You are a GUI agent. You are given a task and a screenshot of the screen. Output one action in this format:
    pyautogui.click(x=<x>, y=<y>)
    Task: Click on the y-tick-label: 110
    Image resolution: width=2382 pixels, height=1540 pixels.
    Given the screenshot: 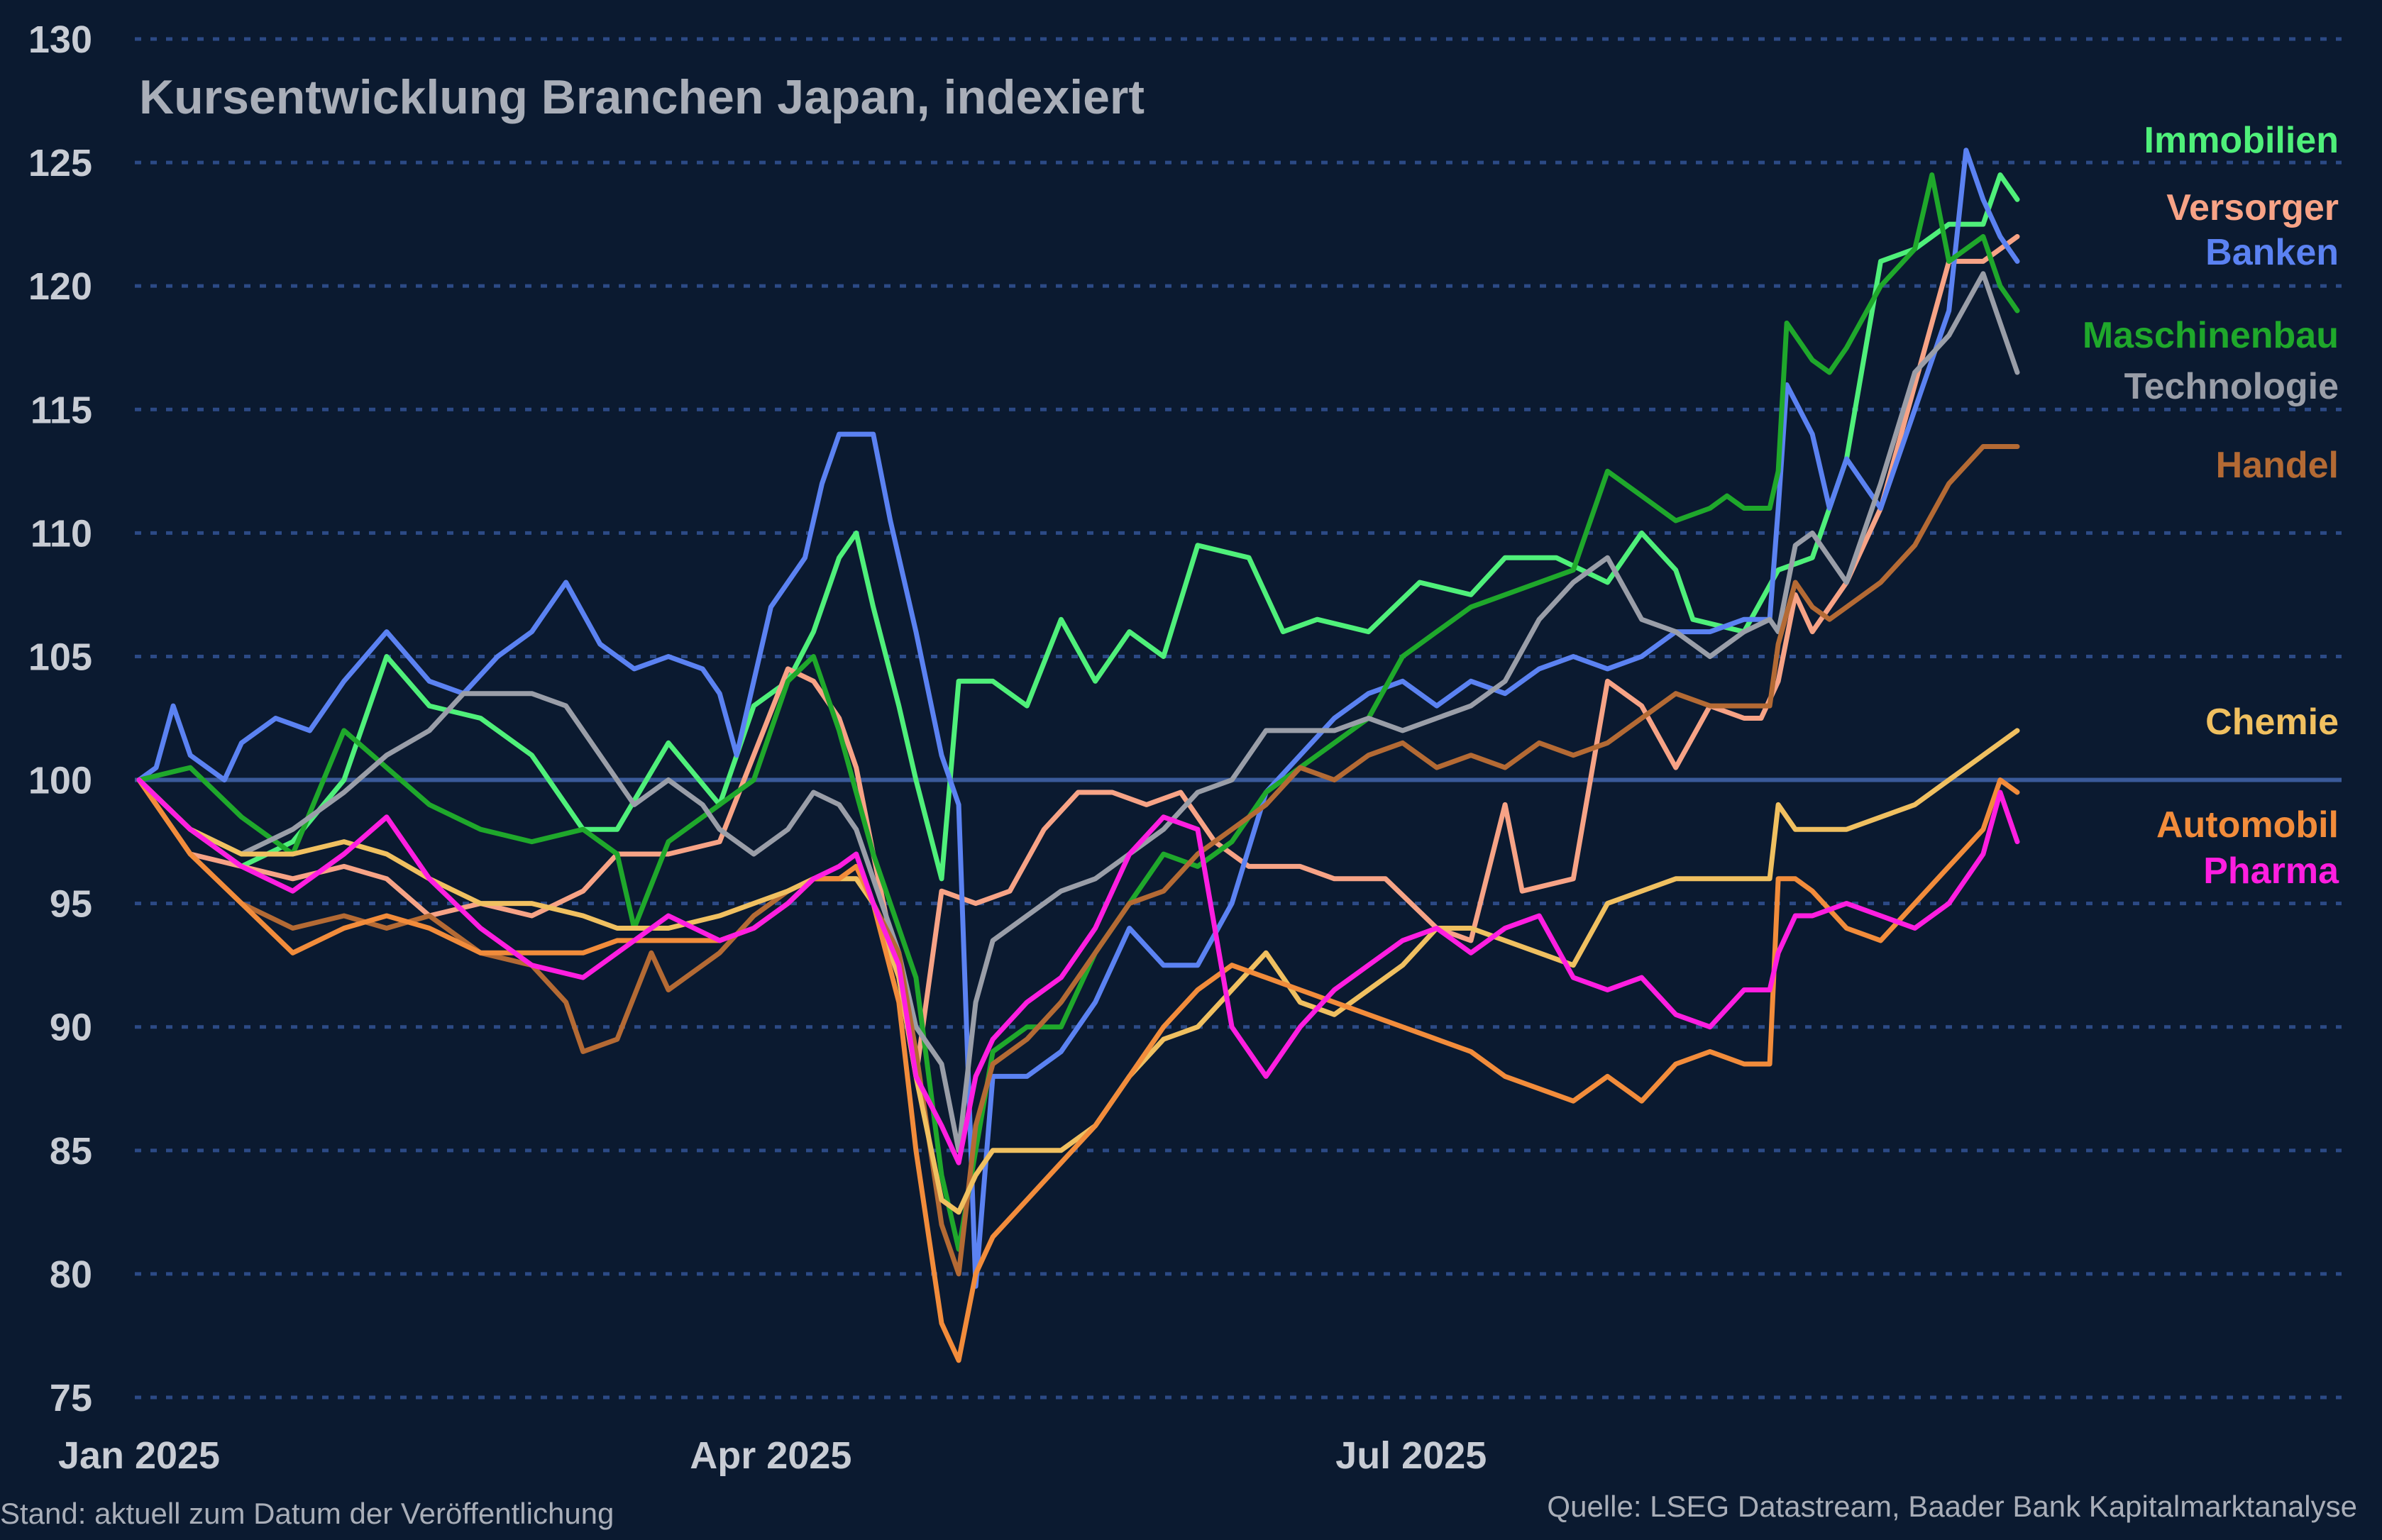 What is the action you would take?
    pyautogui.click(x=61, y=533)
    